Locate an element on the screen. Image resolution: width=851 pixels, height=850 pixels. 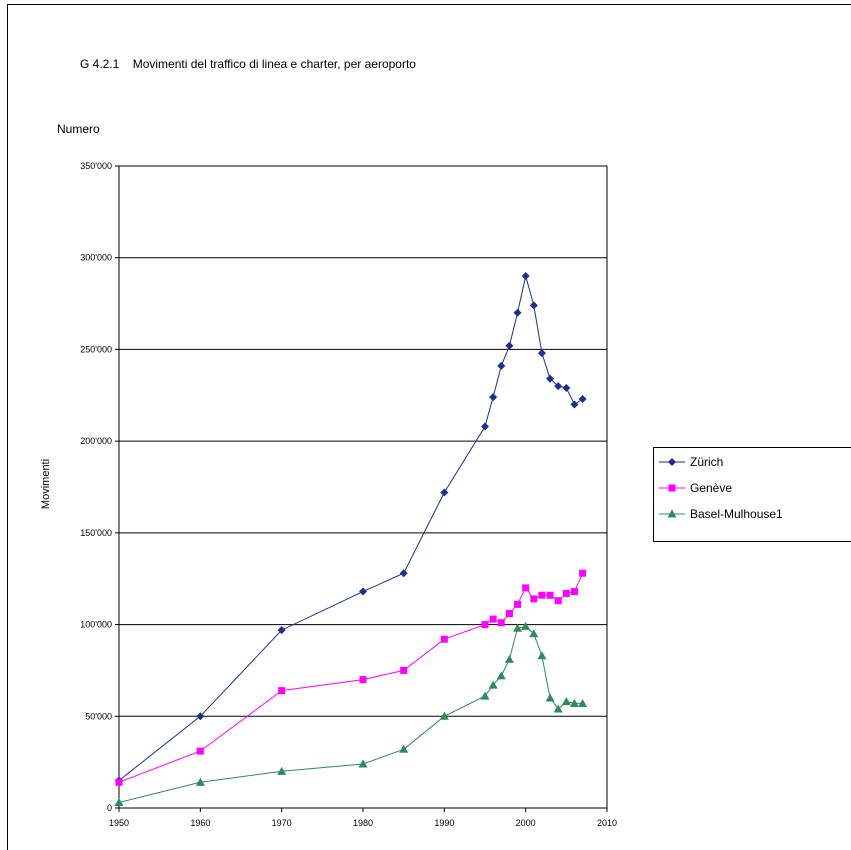
legend-item-z-rich: Zürich is located at coordinates (690, 462).